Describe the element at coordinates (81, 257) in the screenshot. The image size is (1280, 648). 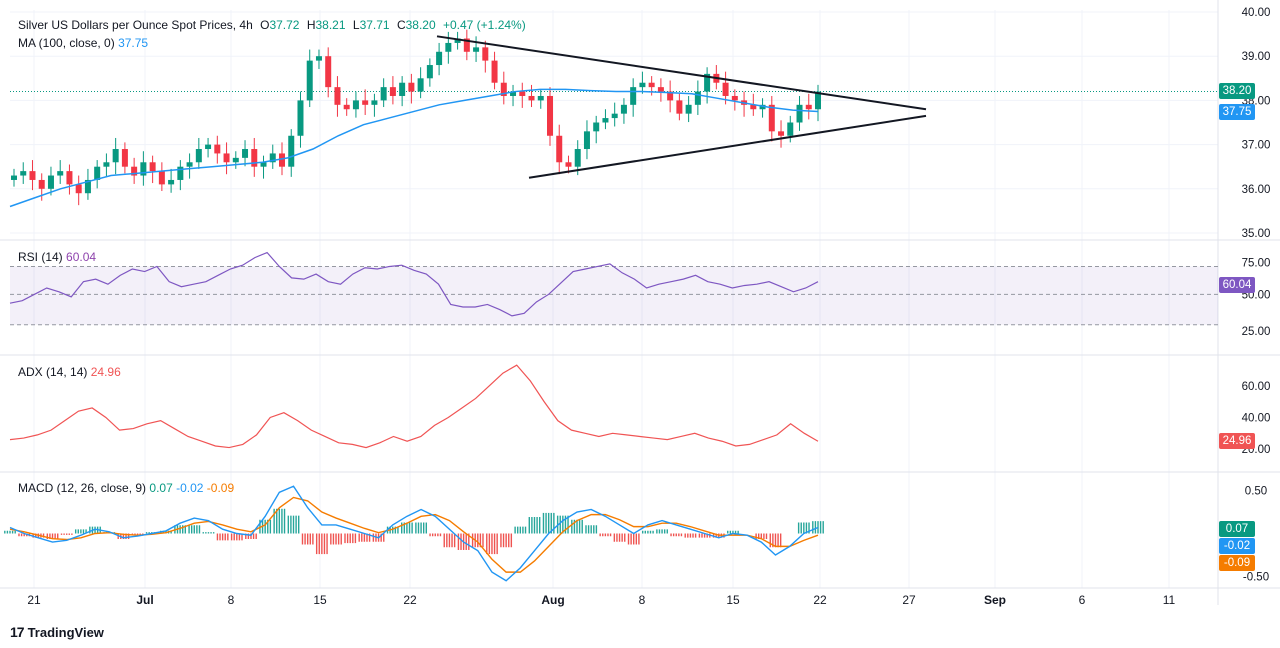
I see `rsi-value: 60.04` at that location.